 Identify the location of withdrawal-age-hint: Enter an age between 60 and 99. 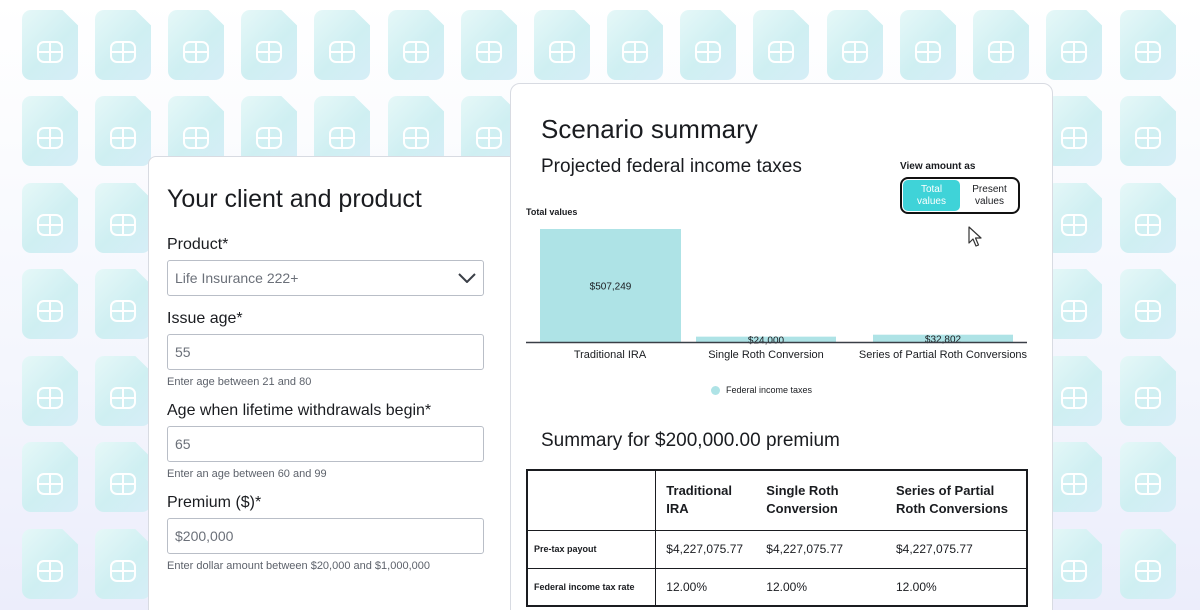
(247, 474).